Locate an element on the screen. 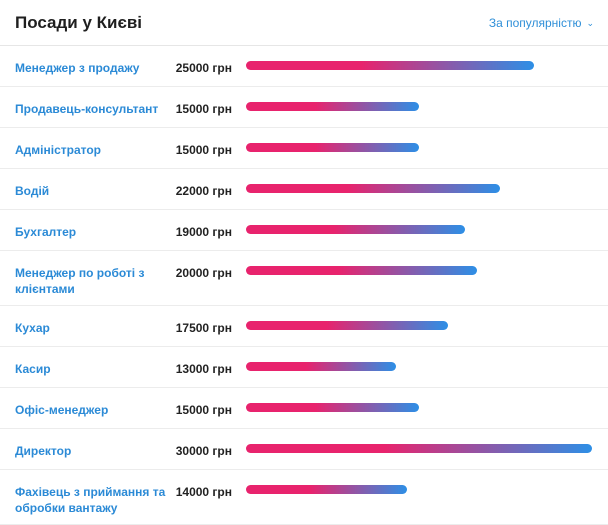 This screenshot has height=525, width=608. list-item: Адміністратор 15000 грн is located at coordinates (304, 148).